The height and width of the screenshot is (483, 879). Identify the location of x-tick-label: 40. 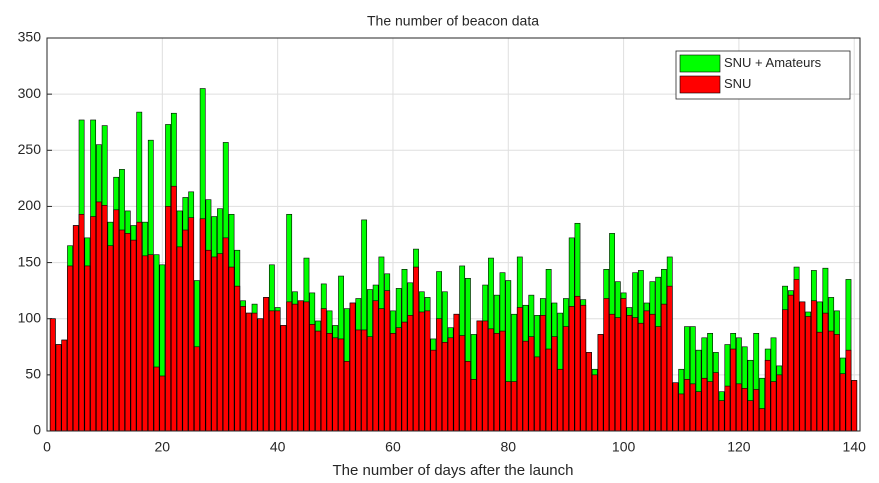
(278, 447).